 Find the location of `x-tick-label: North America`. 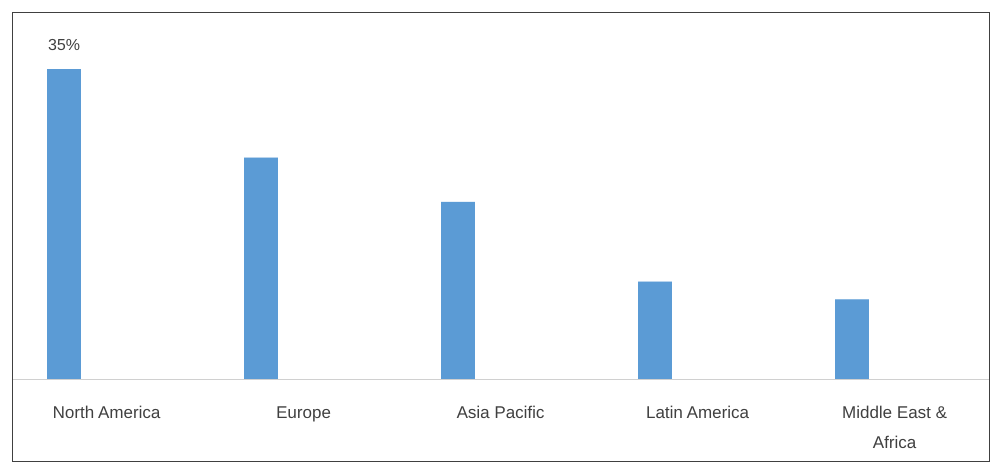

x-tick-label: North America is located at coordinates (106, 412).